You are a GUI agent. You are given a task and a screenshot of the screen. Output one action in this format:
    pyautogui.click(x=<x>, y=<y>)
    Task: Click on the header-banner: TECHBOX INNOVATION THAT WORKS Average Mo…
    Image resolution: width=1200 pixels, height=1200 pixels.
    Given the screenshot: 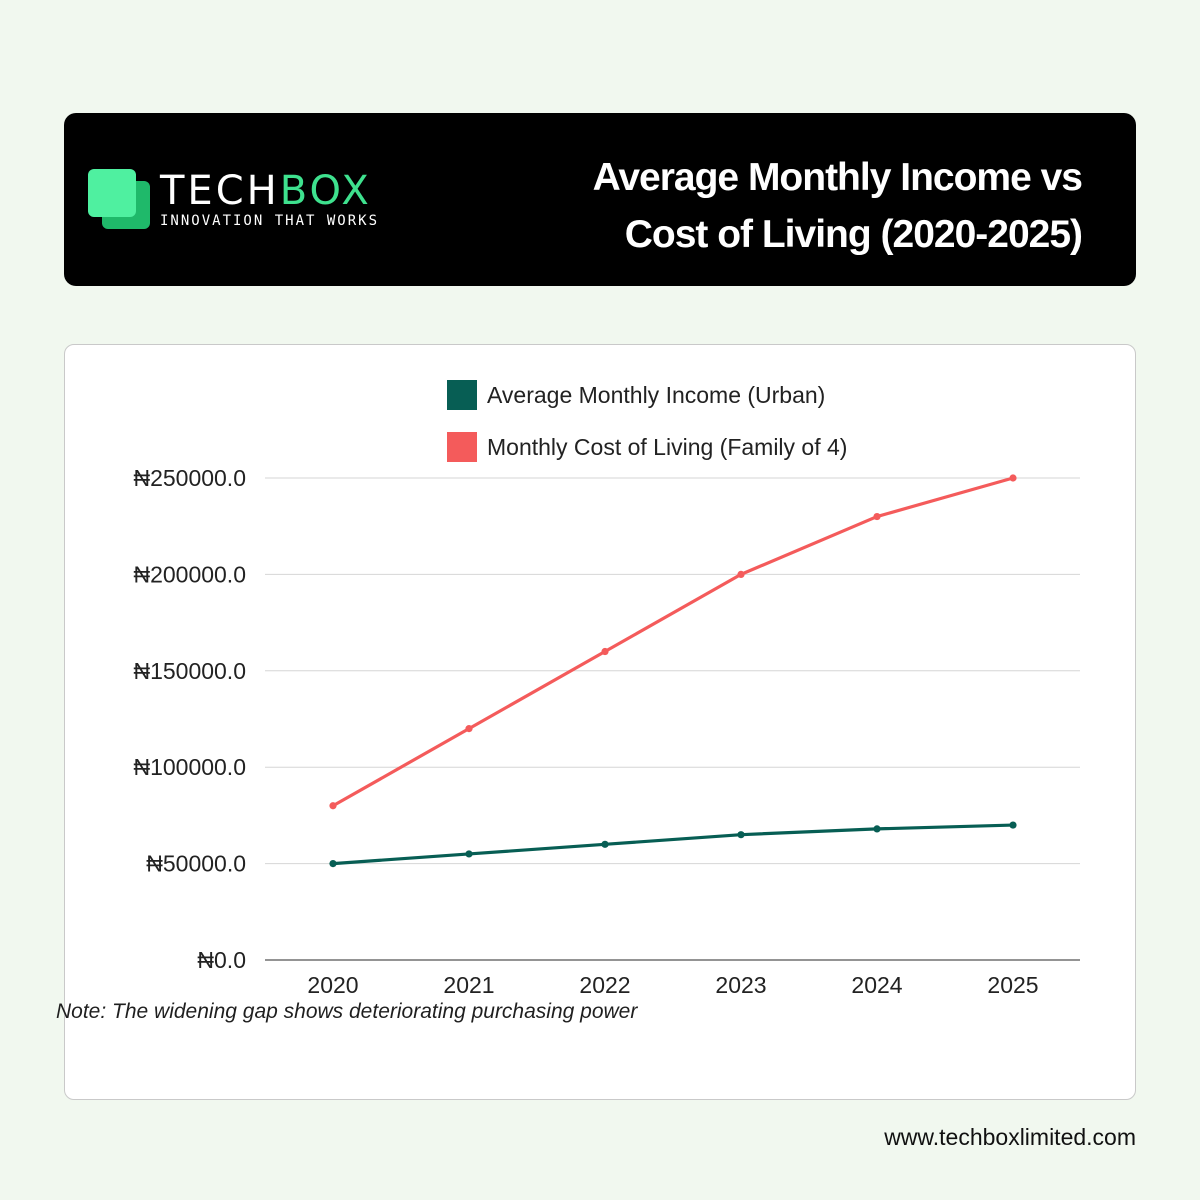 What is the action you would take?
    pyautogui.click(x=600, y=199)
    